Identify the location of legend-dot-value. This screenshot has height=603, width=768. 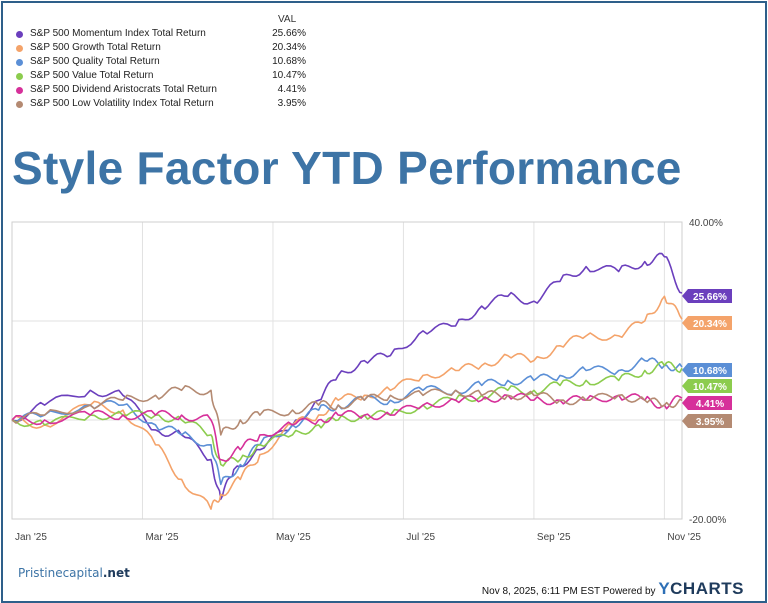
(19, 76).